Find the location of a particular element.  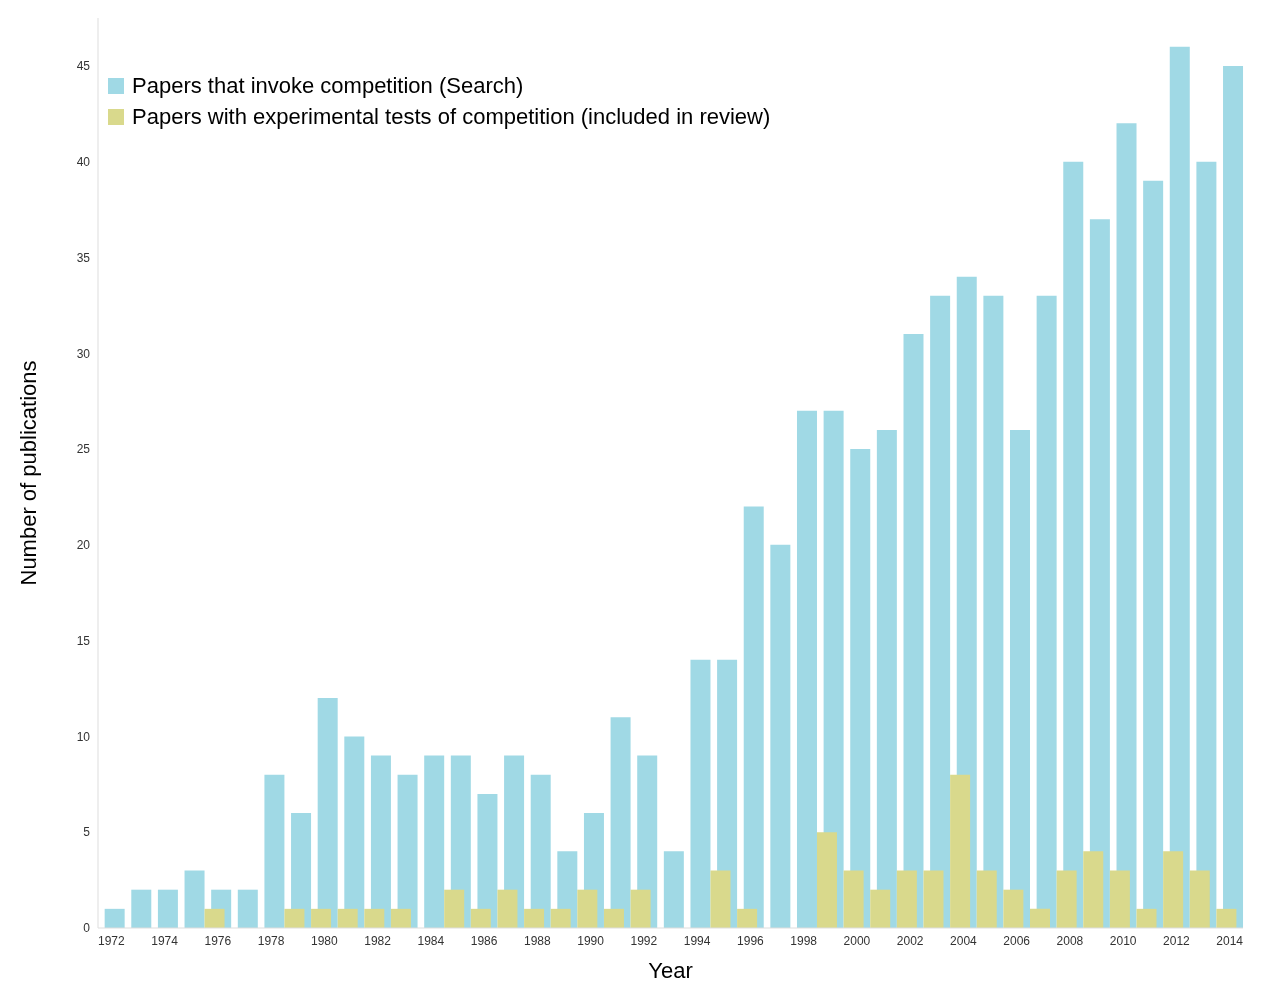

y-tick-label: 15 is located at coordinates (83, 640).